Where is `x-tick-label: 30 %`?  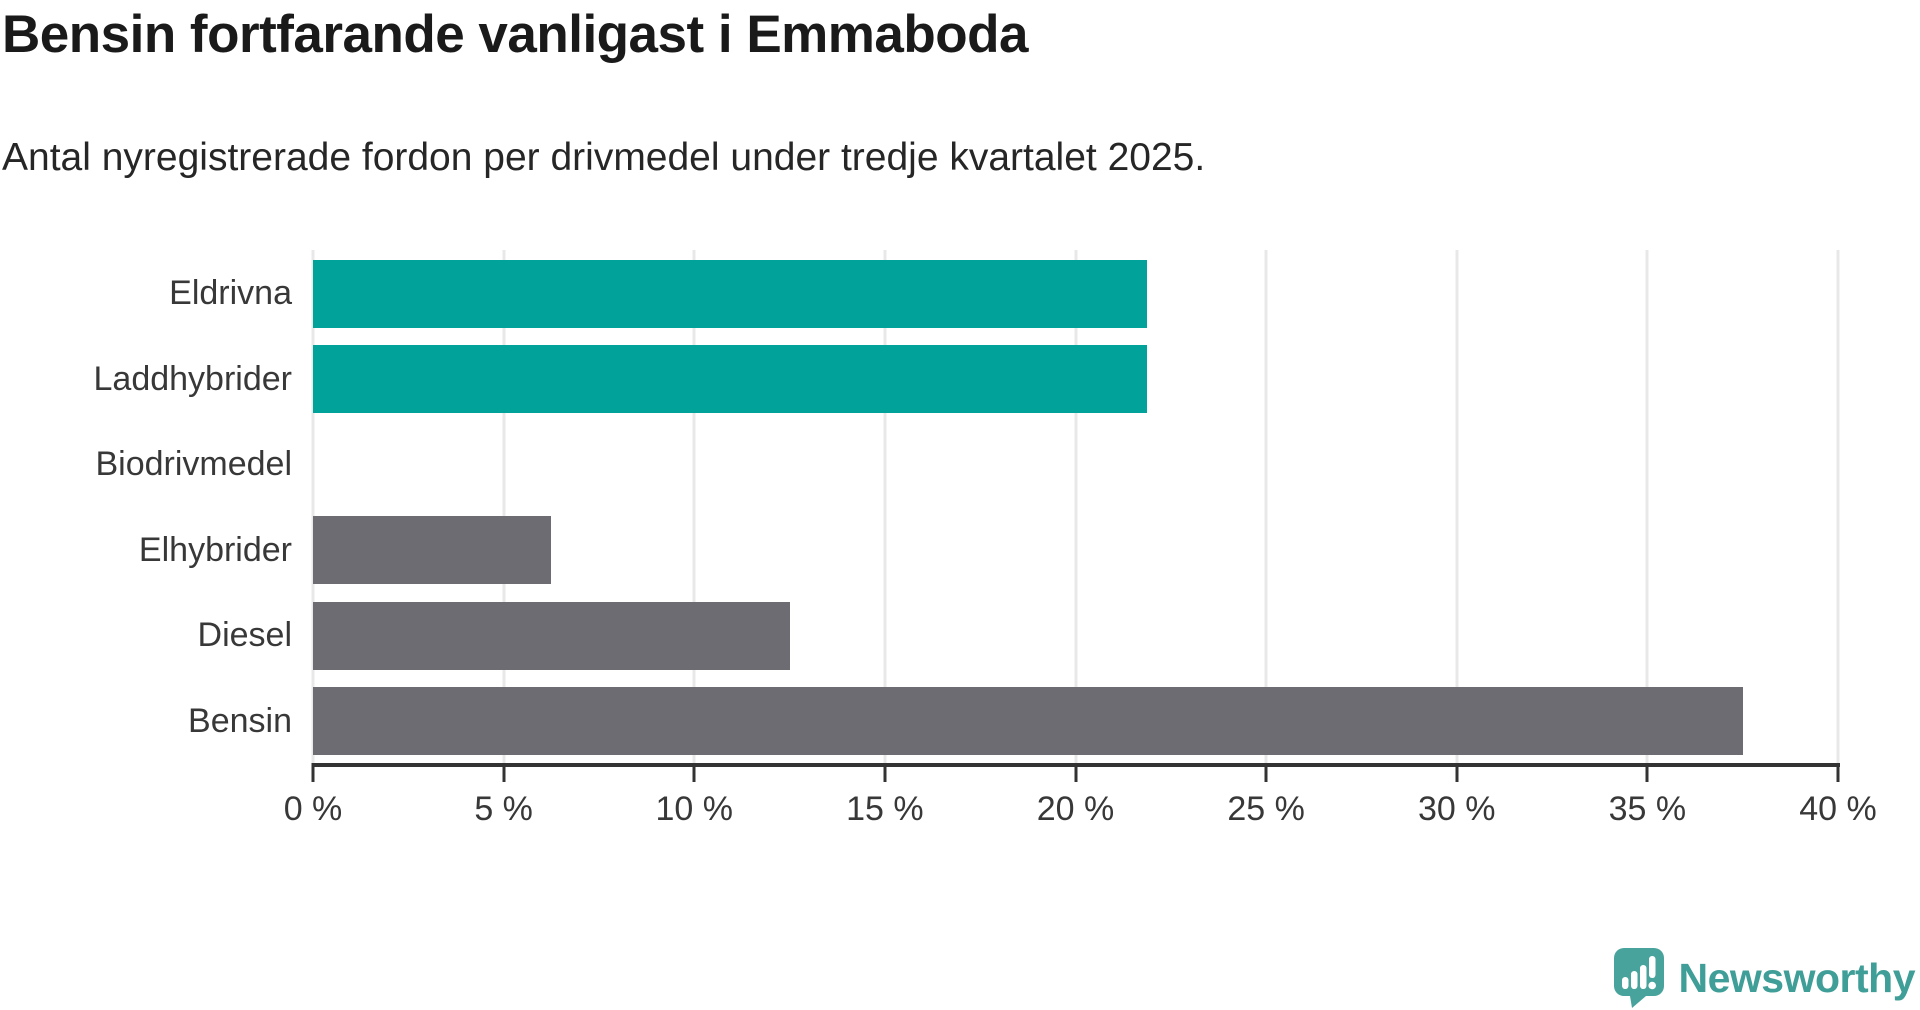
x-tick-label: 30 % is located at coordinates (1457, 809).